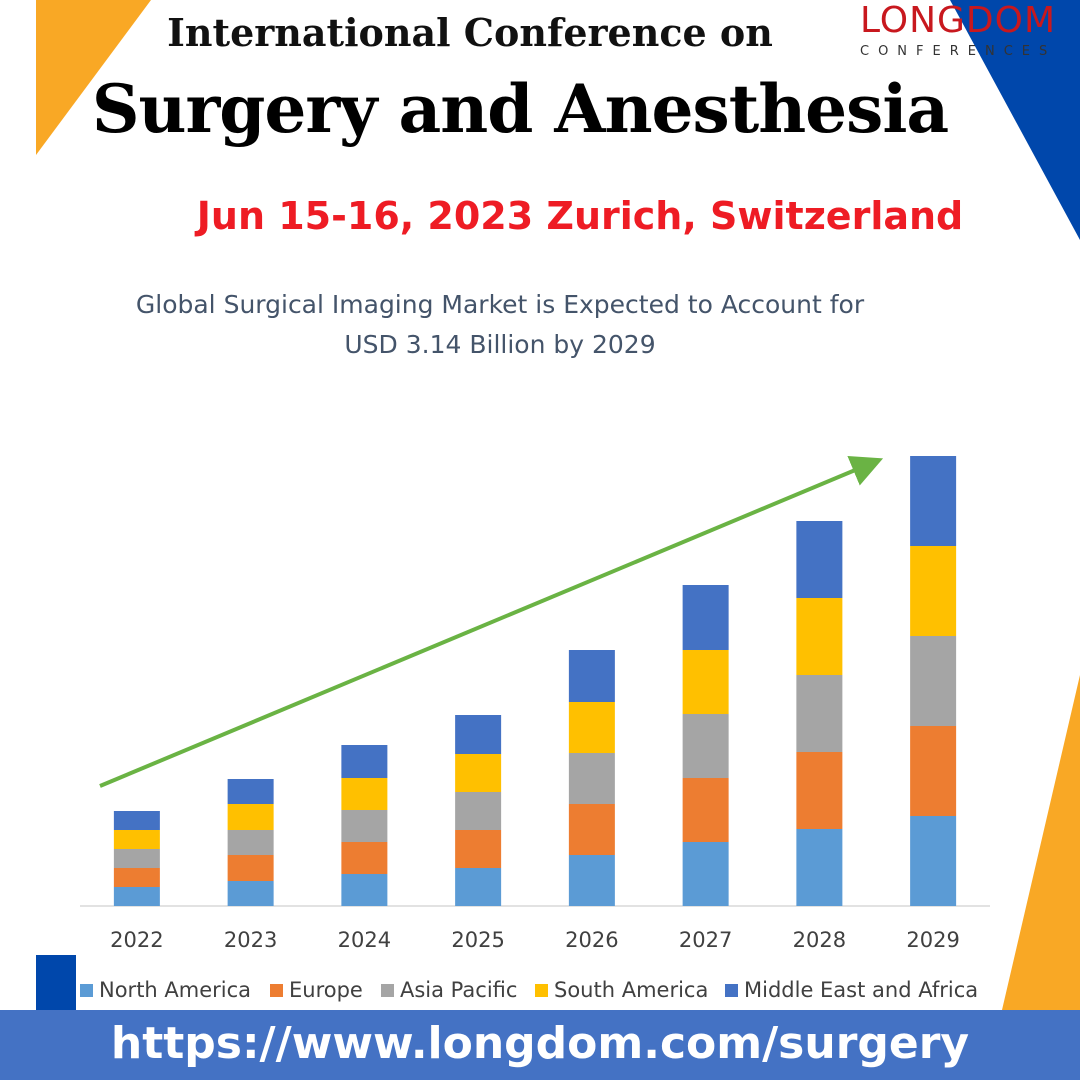 The image size is (1080, 1080). Describe the element at coordinates (631, 990) in the screenshot. I see `legend-label: South America` at that location.